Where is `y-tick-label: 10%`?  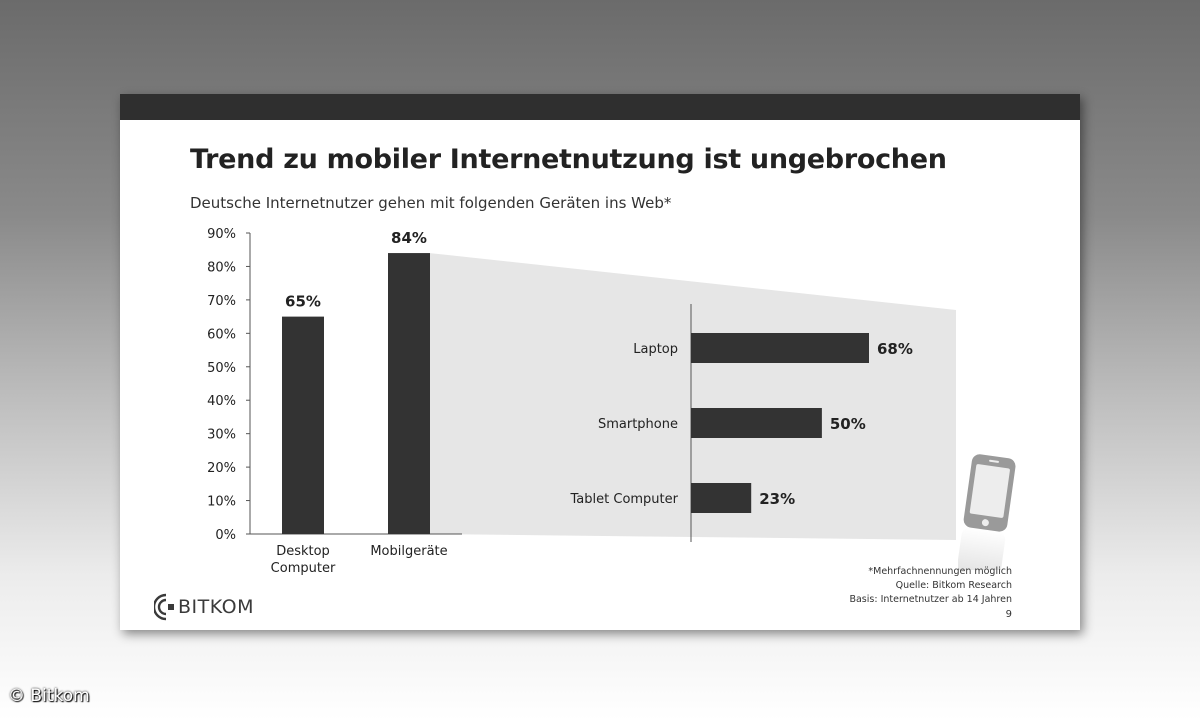 y-tick-label: 10% is located at coordinates (221, 502).